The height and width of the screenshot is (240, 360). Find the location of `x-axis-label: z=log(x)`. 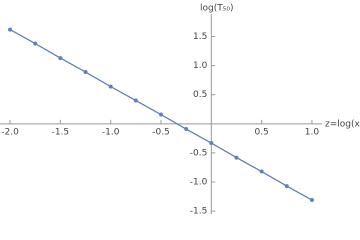

x-axis-label: z=log(x) is located at coordinates (342, 125).